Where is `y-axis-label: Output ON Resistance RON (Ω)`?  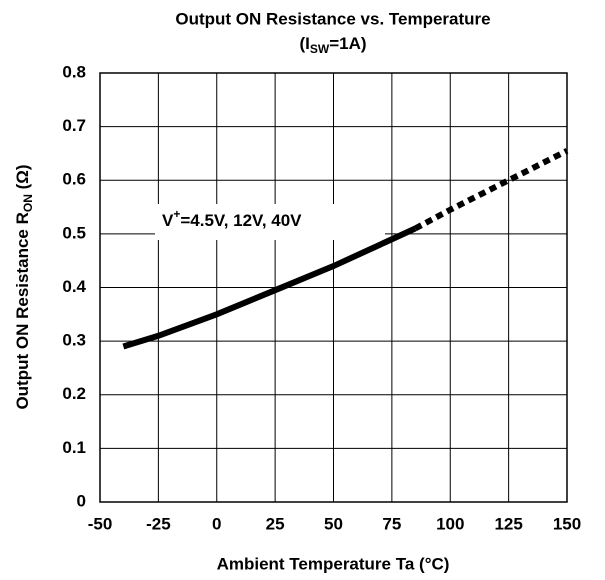
y-axis-label: Output ON Resistance RON (Ω) is located at coordinates (24, 286).